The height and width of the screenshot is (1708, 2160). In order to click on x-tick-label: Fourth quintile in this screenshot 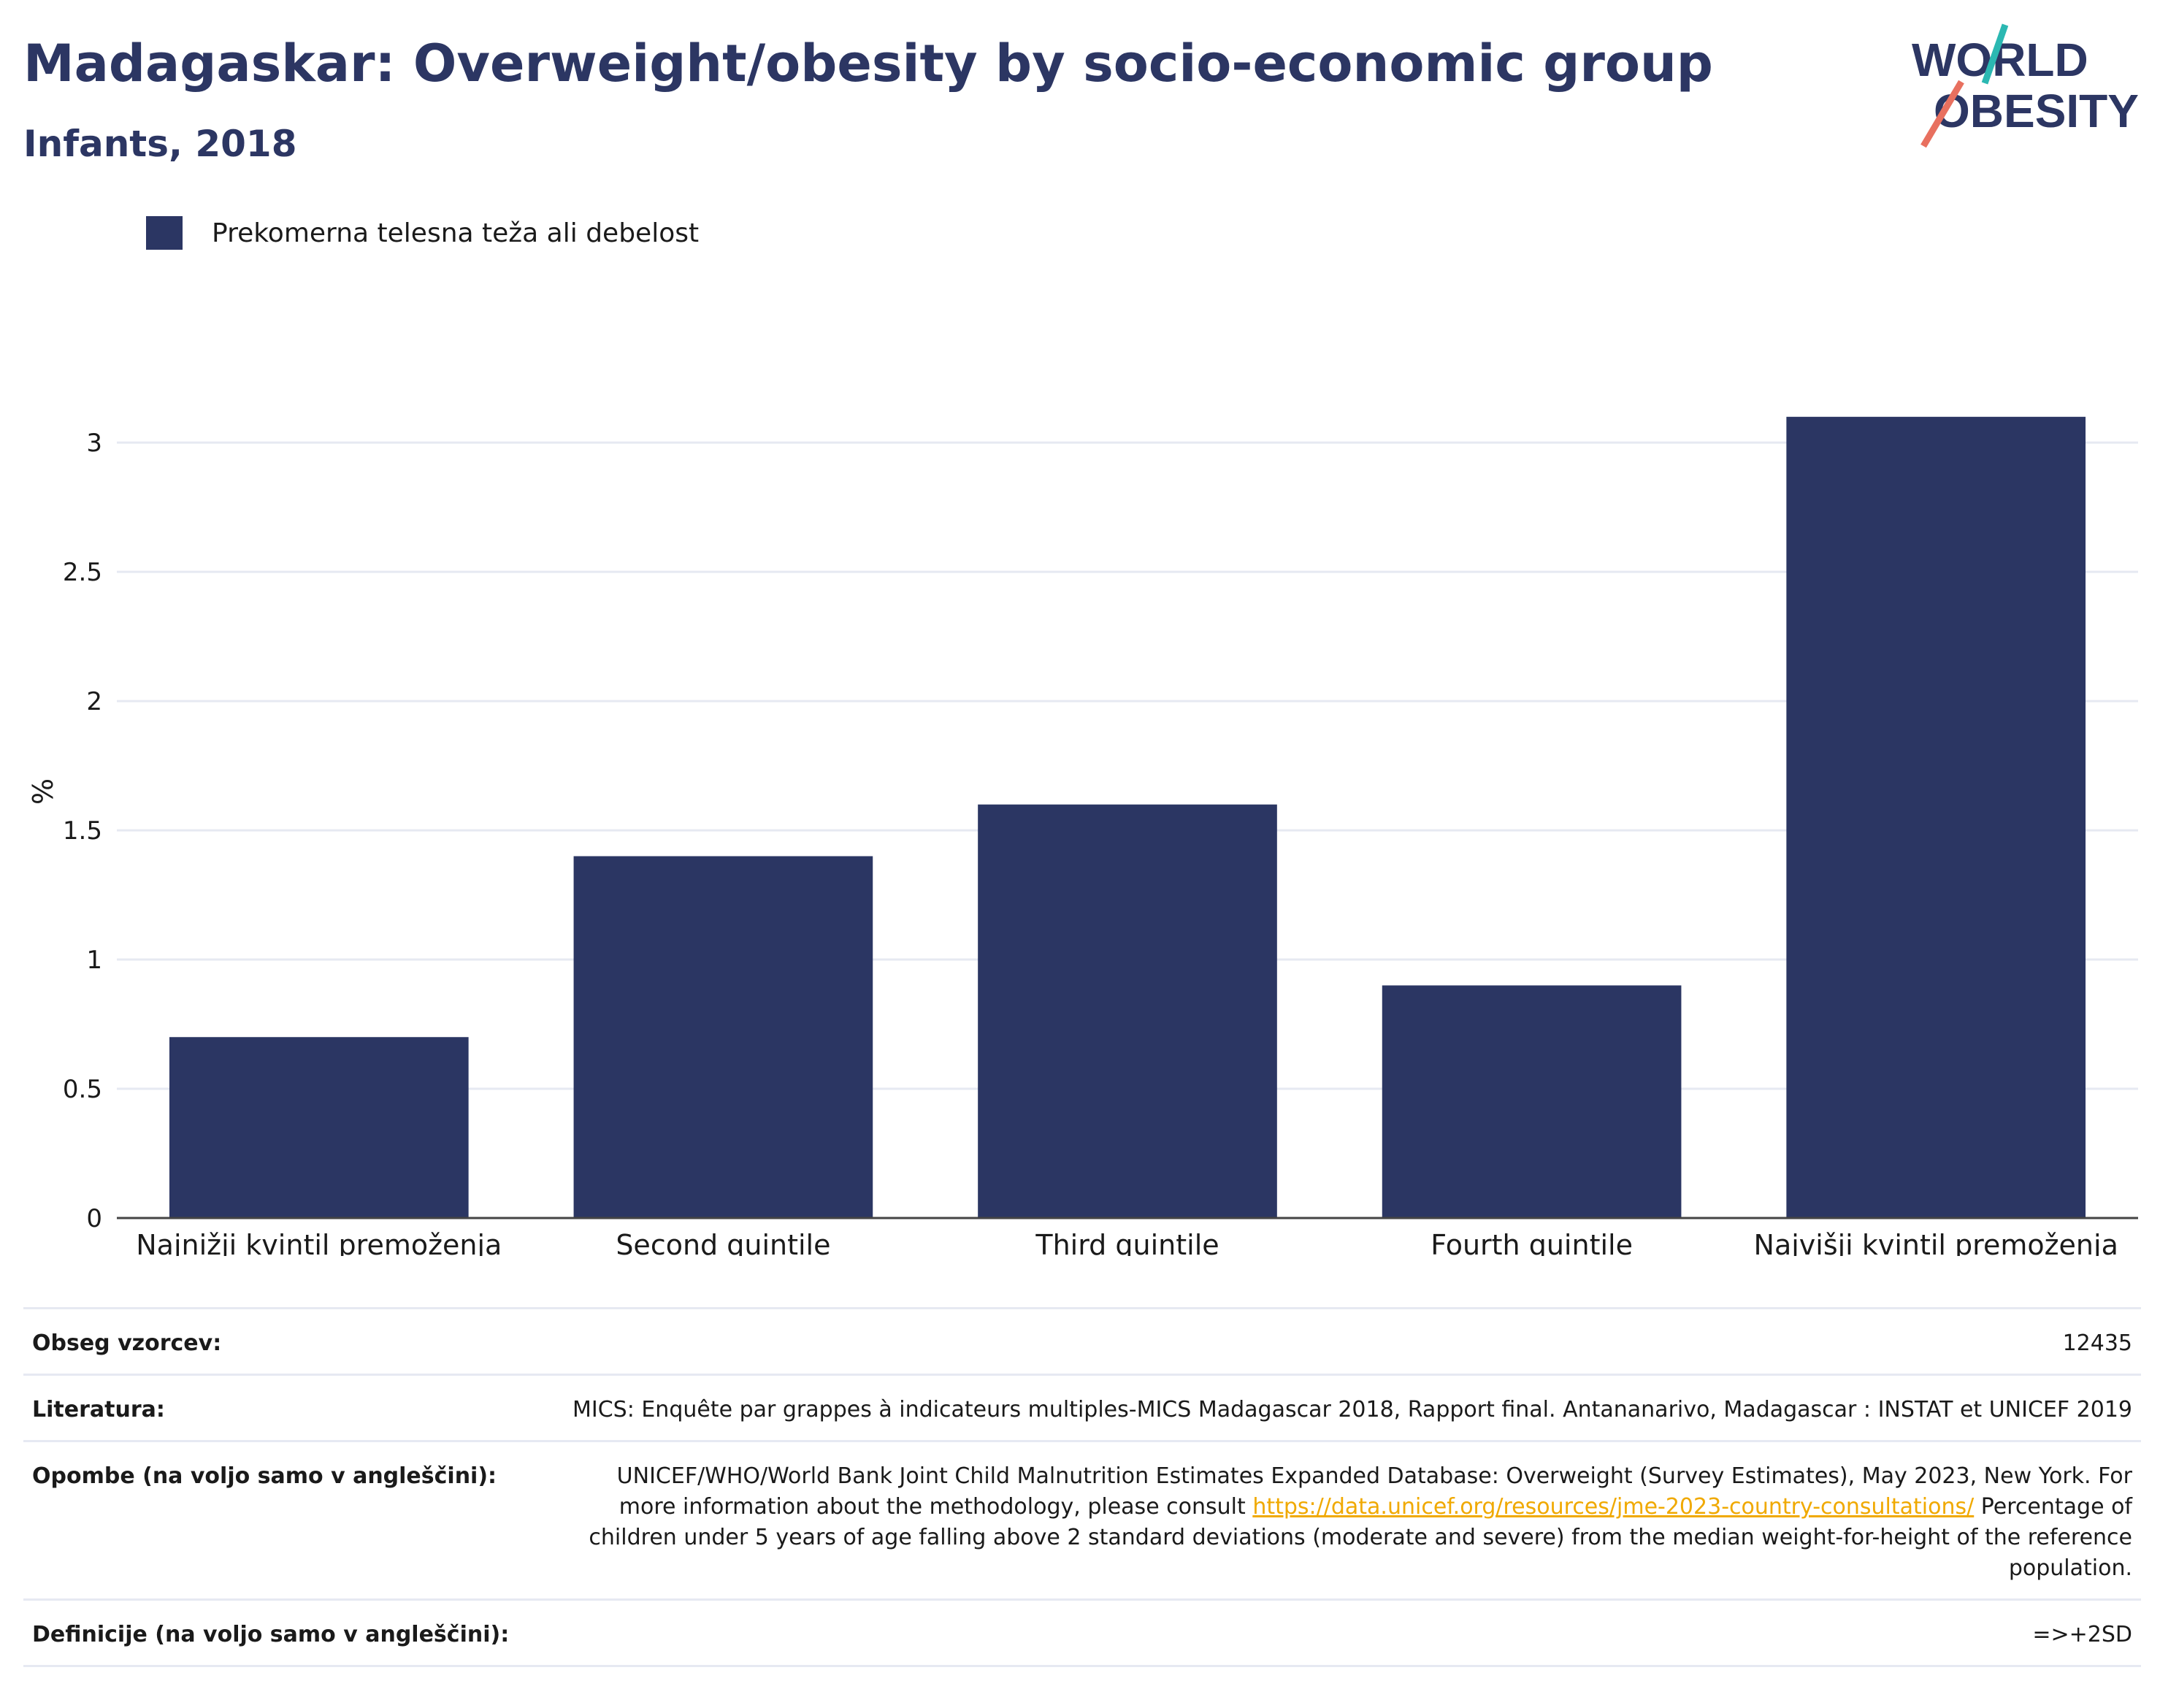, I will do `click(1532, 1242)`.